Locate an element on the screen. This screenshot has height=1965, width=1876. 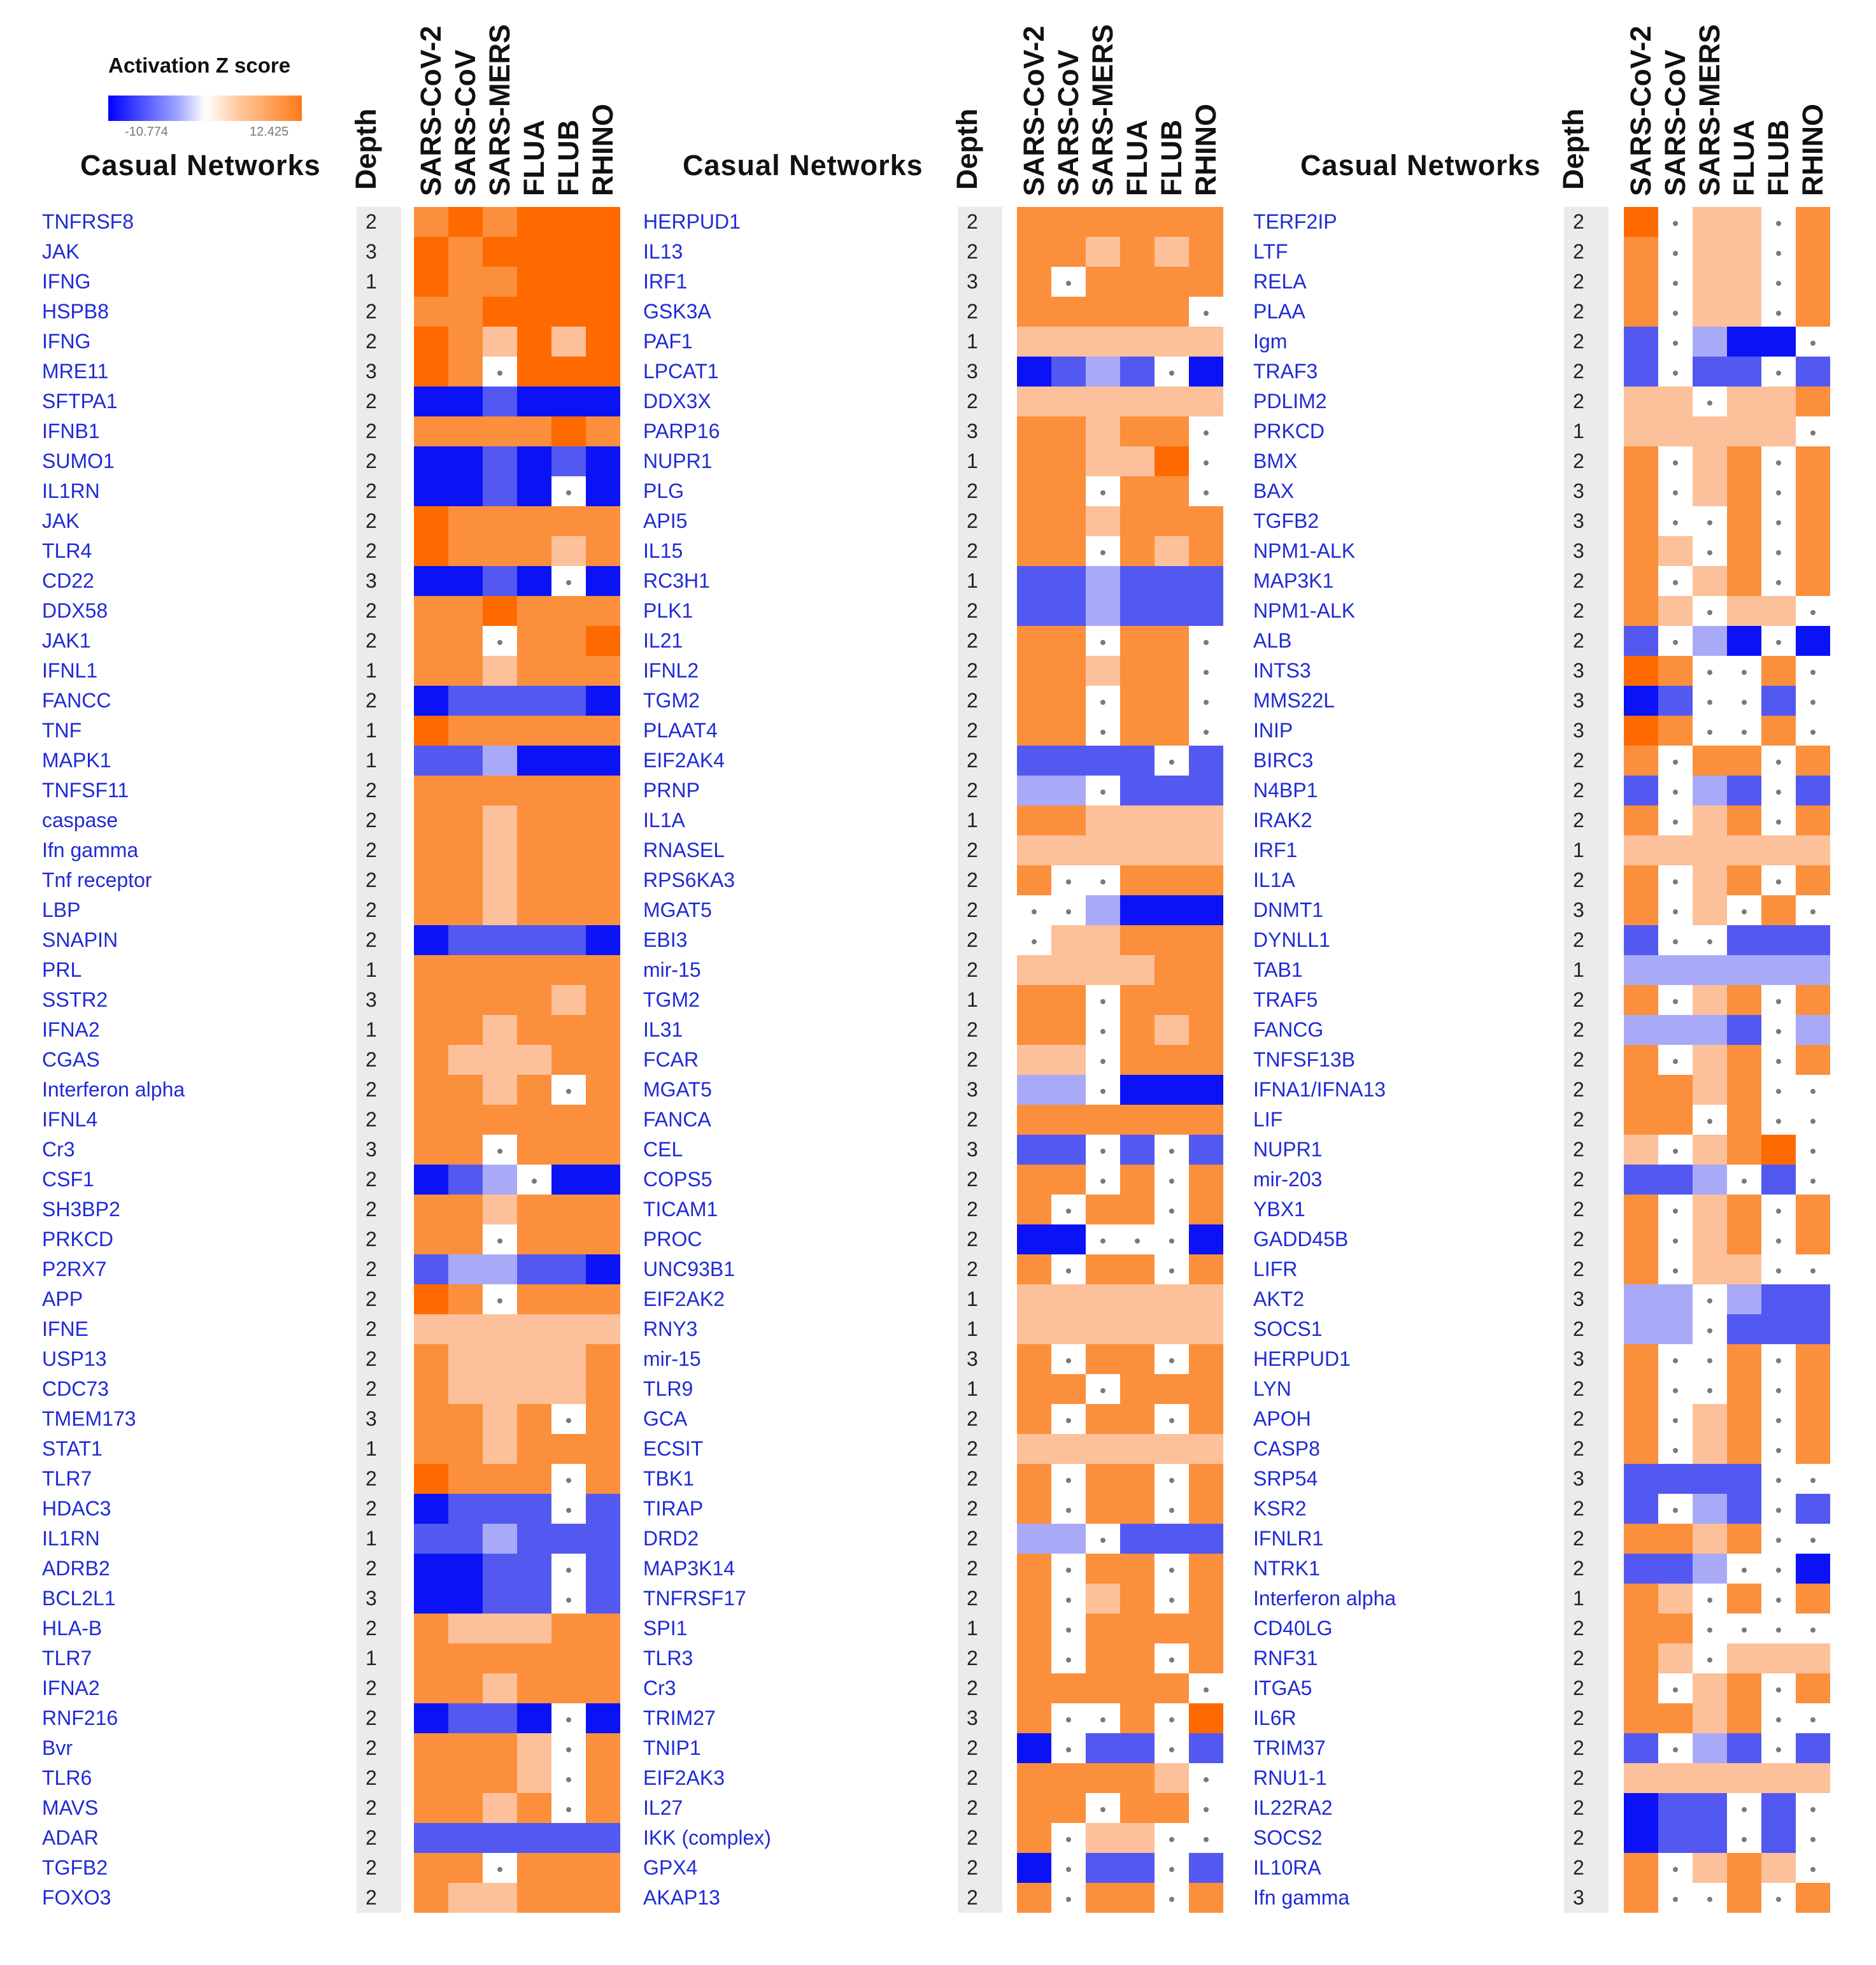
column-header-sars-mers: SARS-MERS is located at coordinates (1710, 110).